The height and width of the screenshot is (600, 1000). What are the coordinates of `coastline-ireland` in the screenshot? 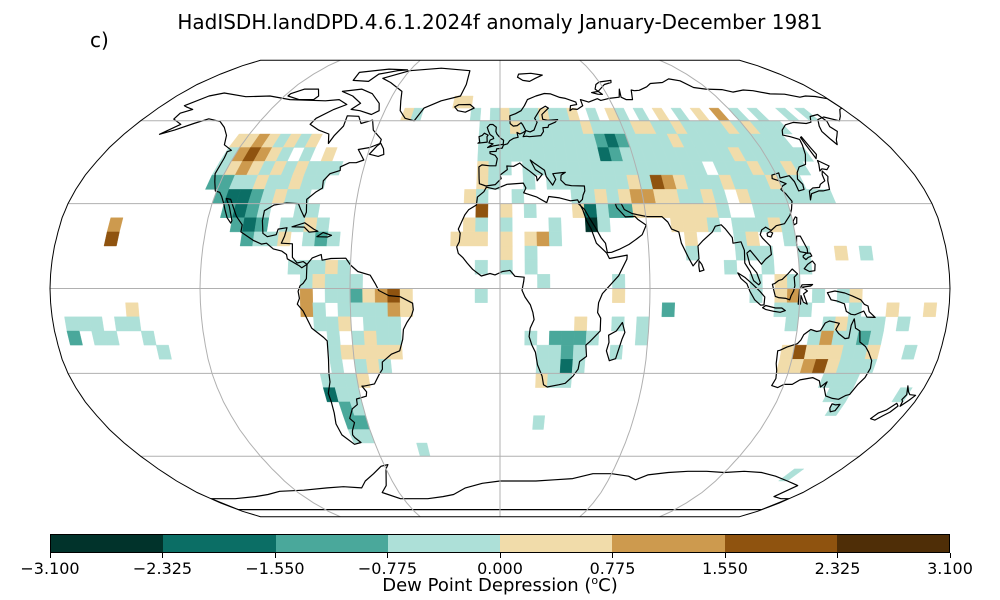 It's located at (483, 138).